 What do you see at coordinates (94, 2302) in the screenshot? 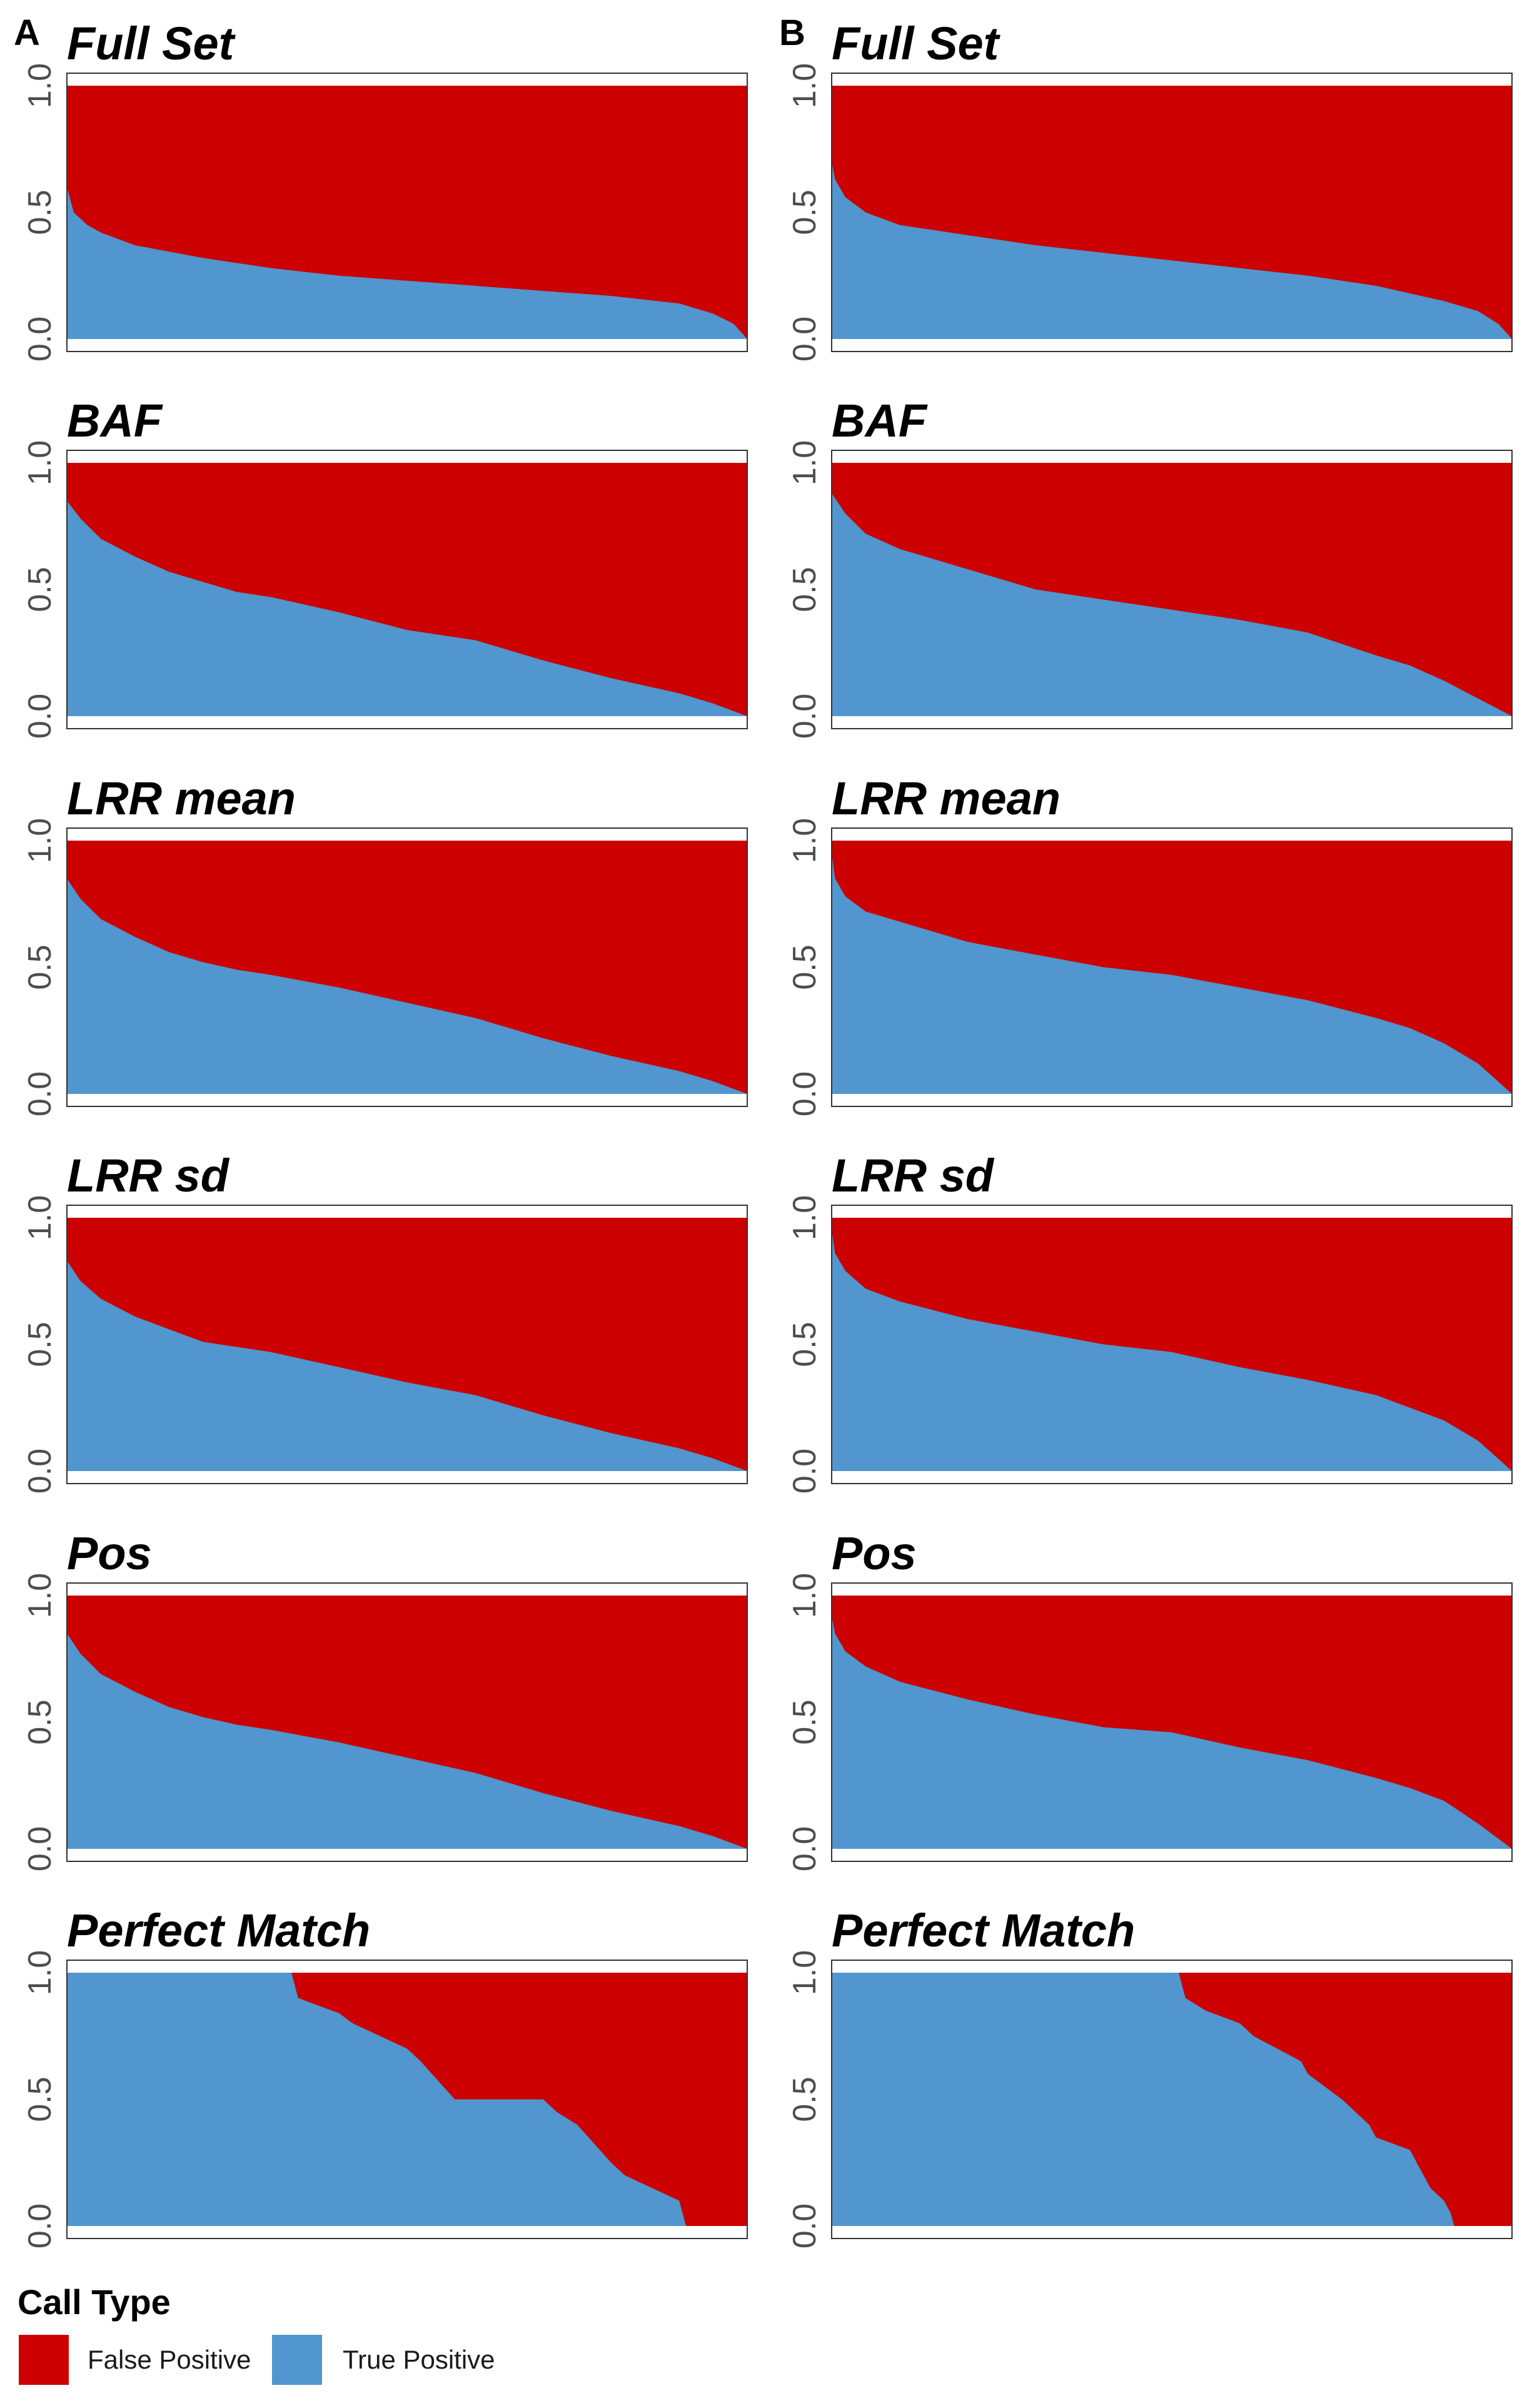
I see `legend-title: Call Type` at bounding box center [94, 2302].